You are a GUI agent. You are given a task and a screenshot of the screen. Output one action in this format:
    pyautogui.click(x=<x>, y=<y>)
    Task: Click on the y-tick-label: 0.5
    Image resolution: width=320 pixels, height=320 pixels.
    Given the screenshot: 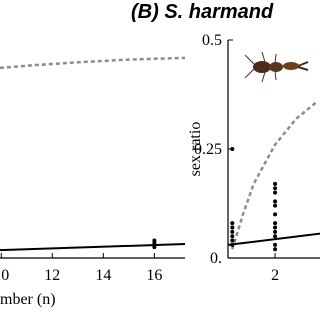 What is the action you would take?
    pyautogui.click(x=212, y=40)
    